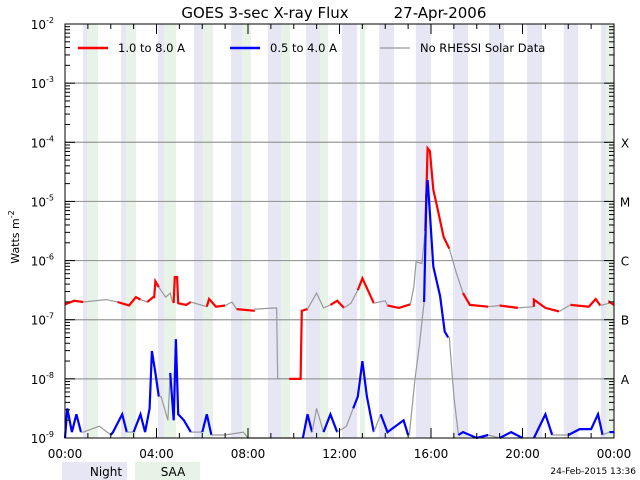  Describe the element at coordinates (248, 454) in the screenshot. I see `x-tick-label: 08:00` at that location.